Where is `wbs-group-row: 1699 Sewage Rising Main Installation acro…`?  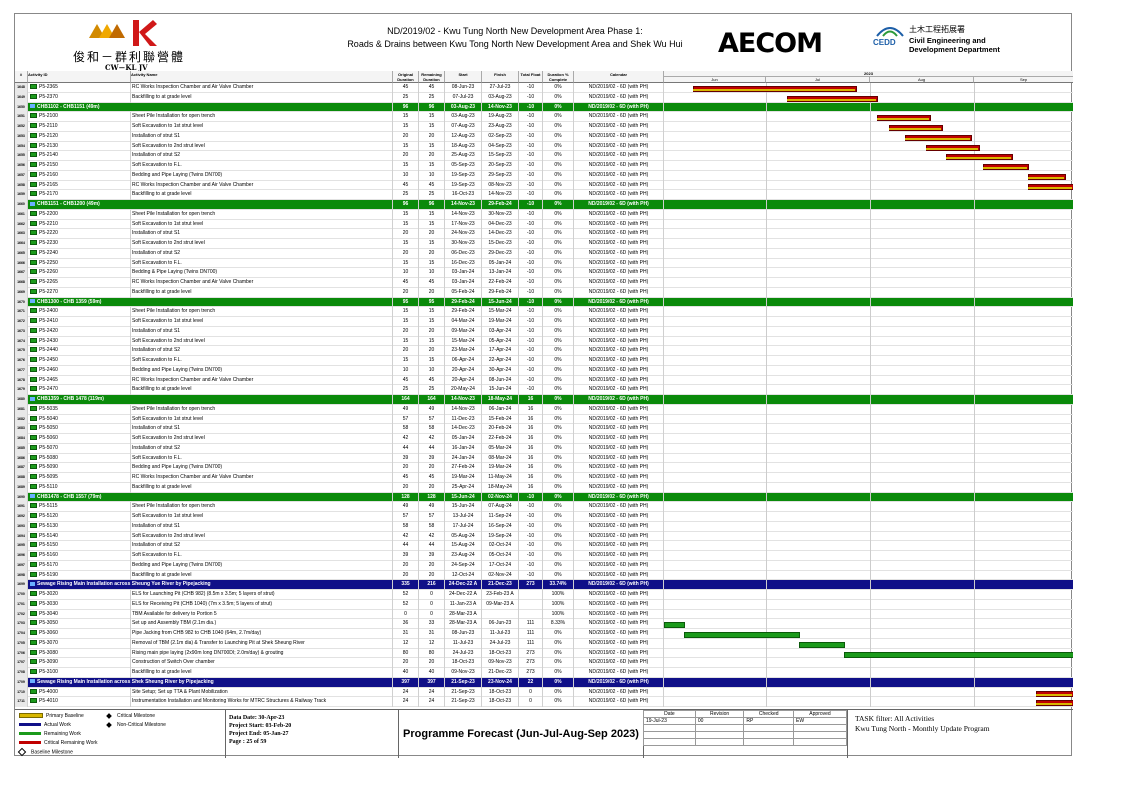
wbs-group-row: 1699 Sewage Rising Main Installation acro… is located at coordinates (544, 585).